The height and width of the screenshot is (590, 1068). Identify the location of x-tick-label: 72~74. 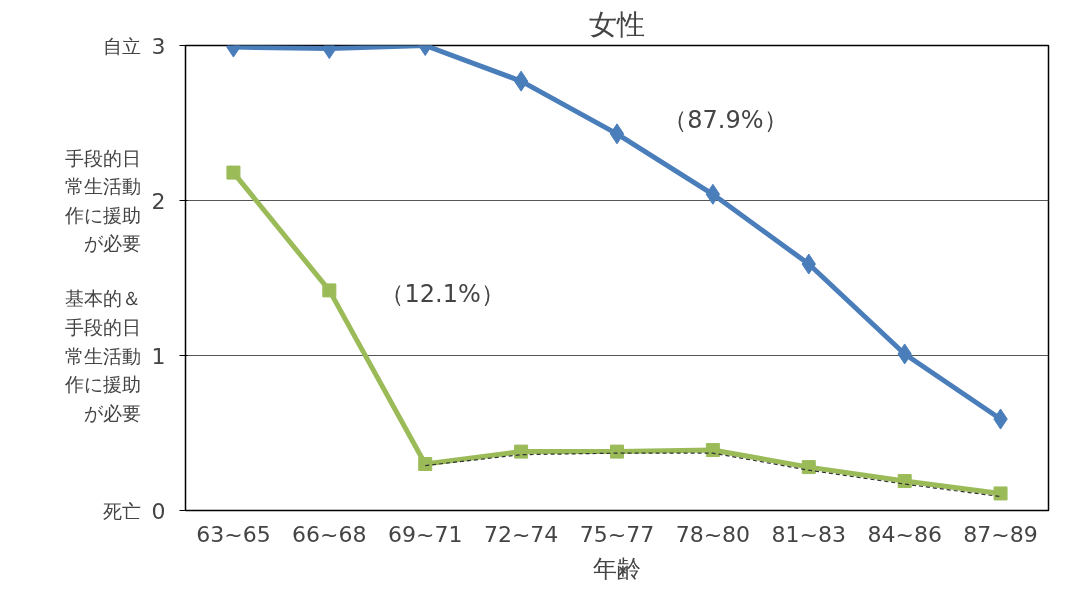
(521, 534).